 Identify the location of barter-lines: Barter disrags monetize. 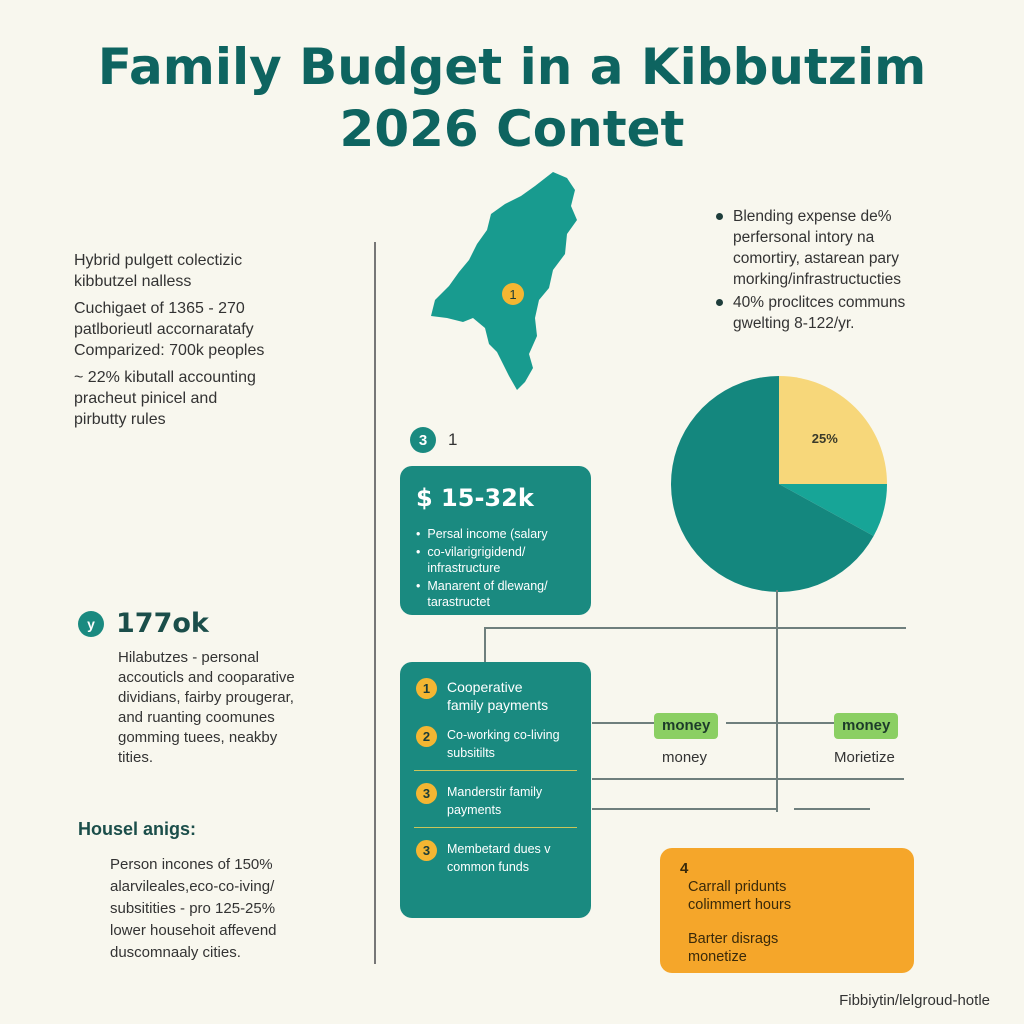
(733, 948).